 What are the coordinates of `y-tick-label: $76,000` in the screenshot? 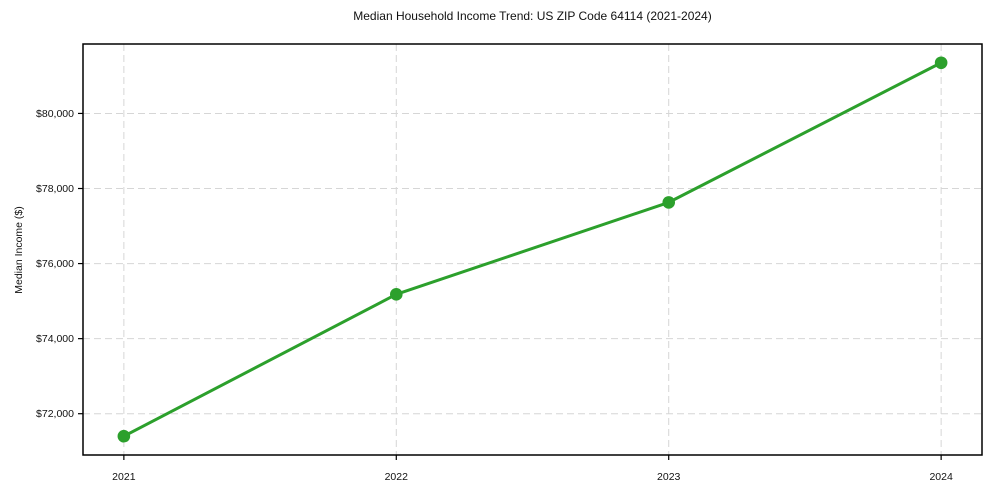 It's located at (55, 264).